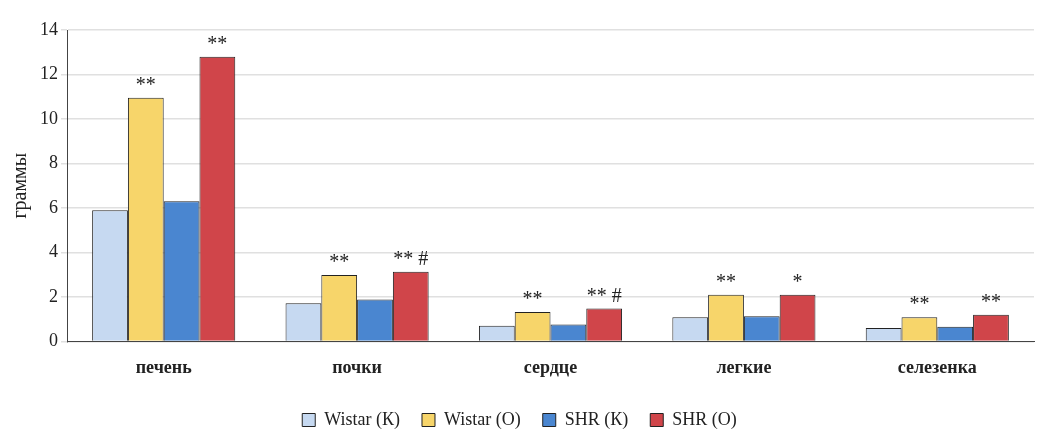  I want to click on x-tick-label: печень, so click(164, 366).